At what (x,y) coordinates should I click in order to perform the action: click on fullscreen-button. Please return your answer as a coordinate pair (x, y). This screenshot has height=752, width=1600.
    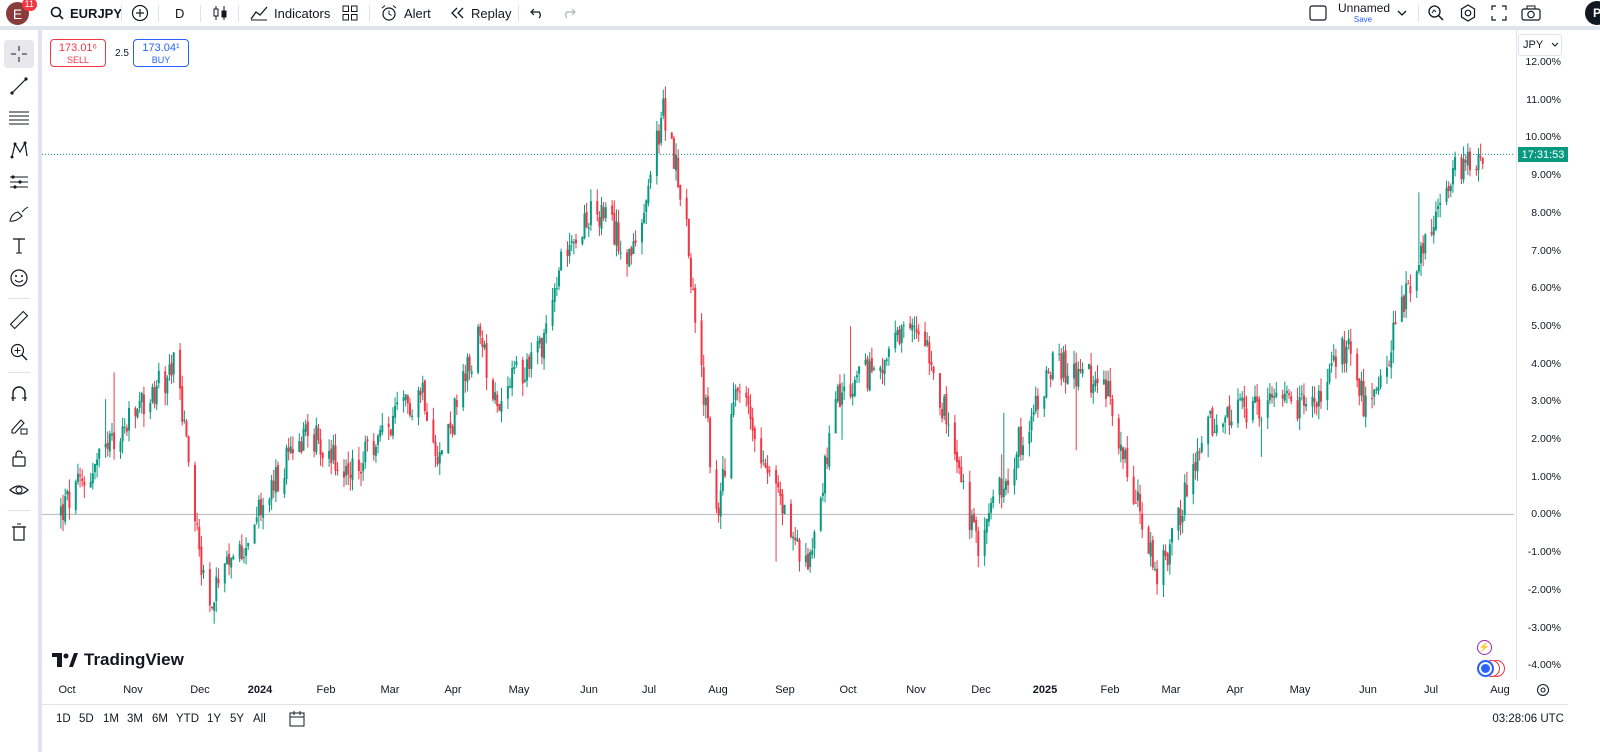
    Looking at the image, I should click on (1499, 13).